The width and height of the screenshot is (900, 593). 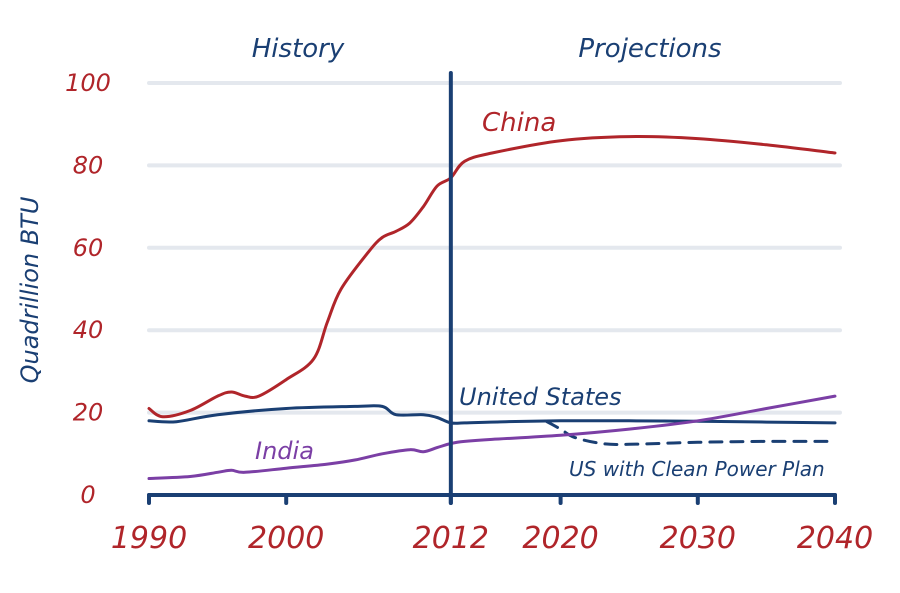 What do you see at coordinates (697, 469) in the screenshot?
I see `series-label-us-clean-power-plan: US with Clean Power Plan` at bounding box center [697, 469].